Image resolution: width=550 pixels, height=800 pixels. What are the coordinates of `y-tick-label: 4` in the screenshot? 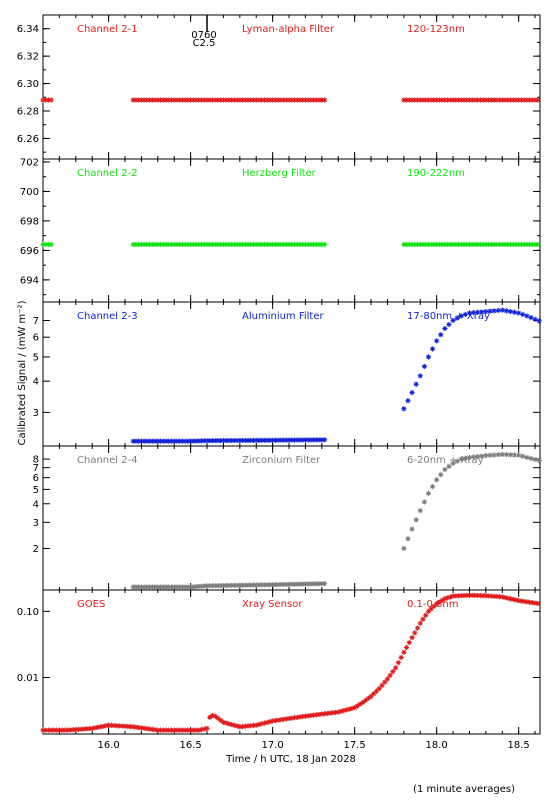 It's located at (36, 382).